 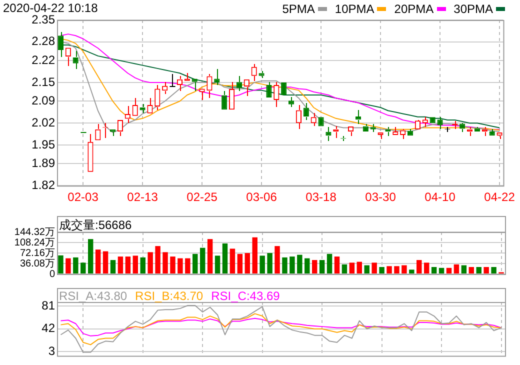 I want to click on y-tick-label: 2.02, so click(x=44, y=122).